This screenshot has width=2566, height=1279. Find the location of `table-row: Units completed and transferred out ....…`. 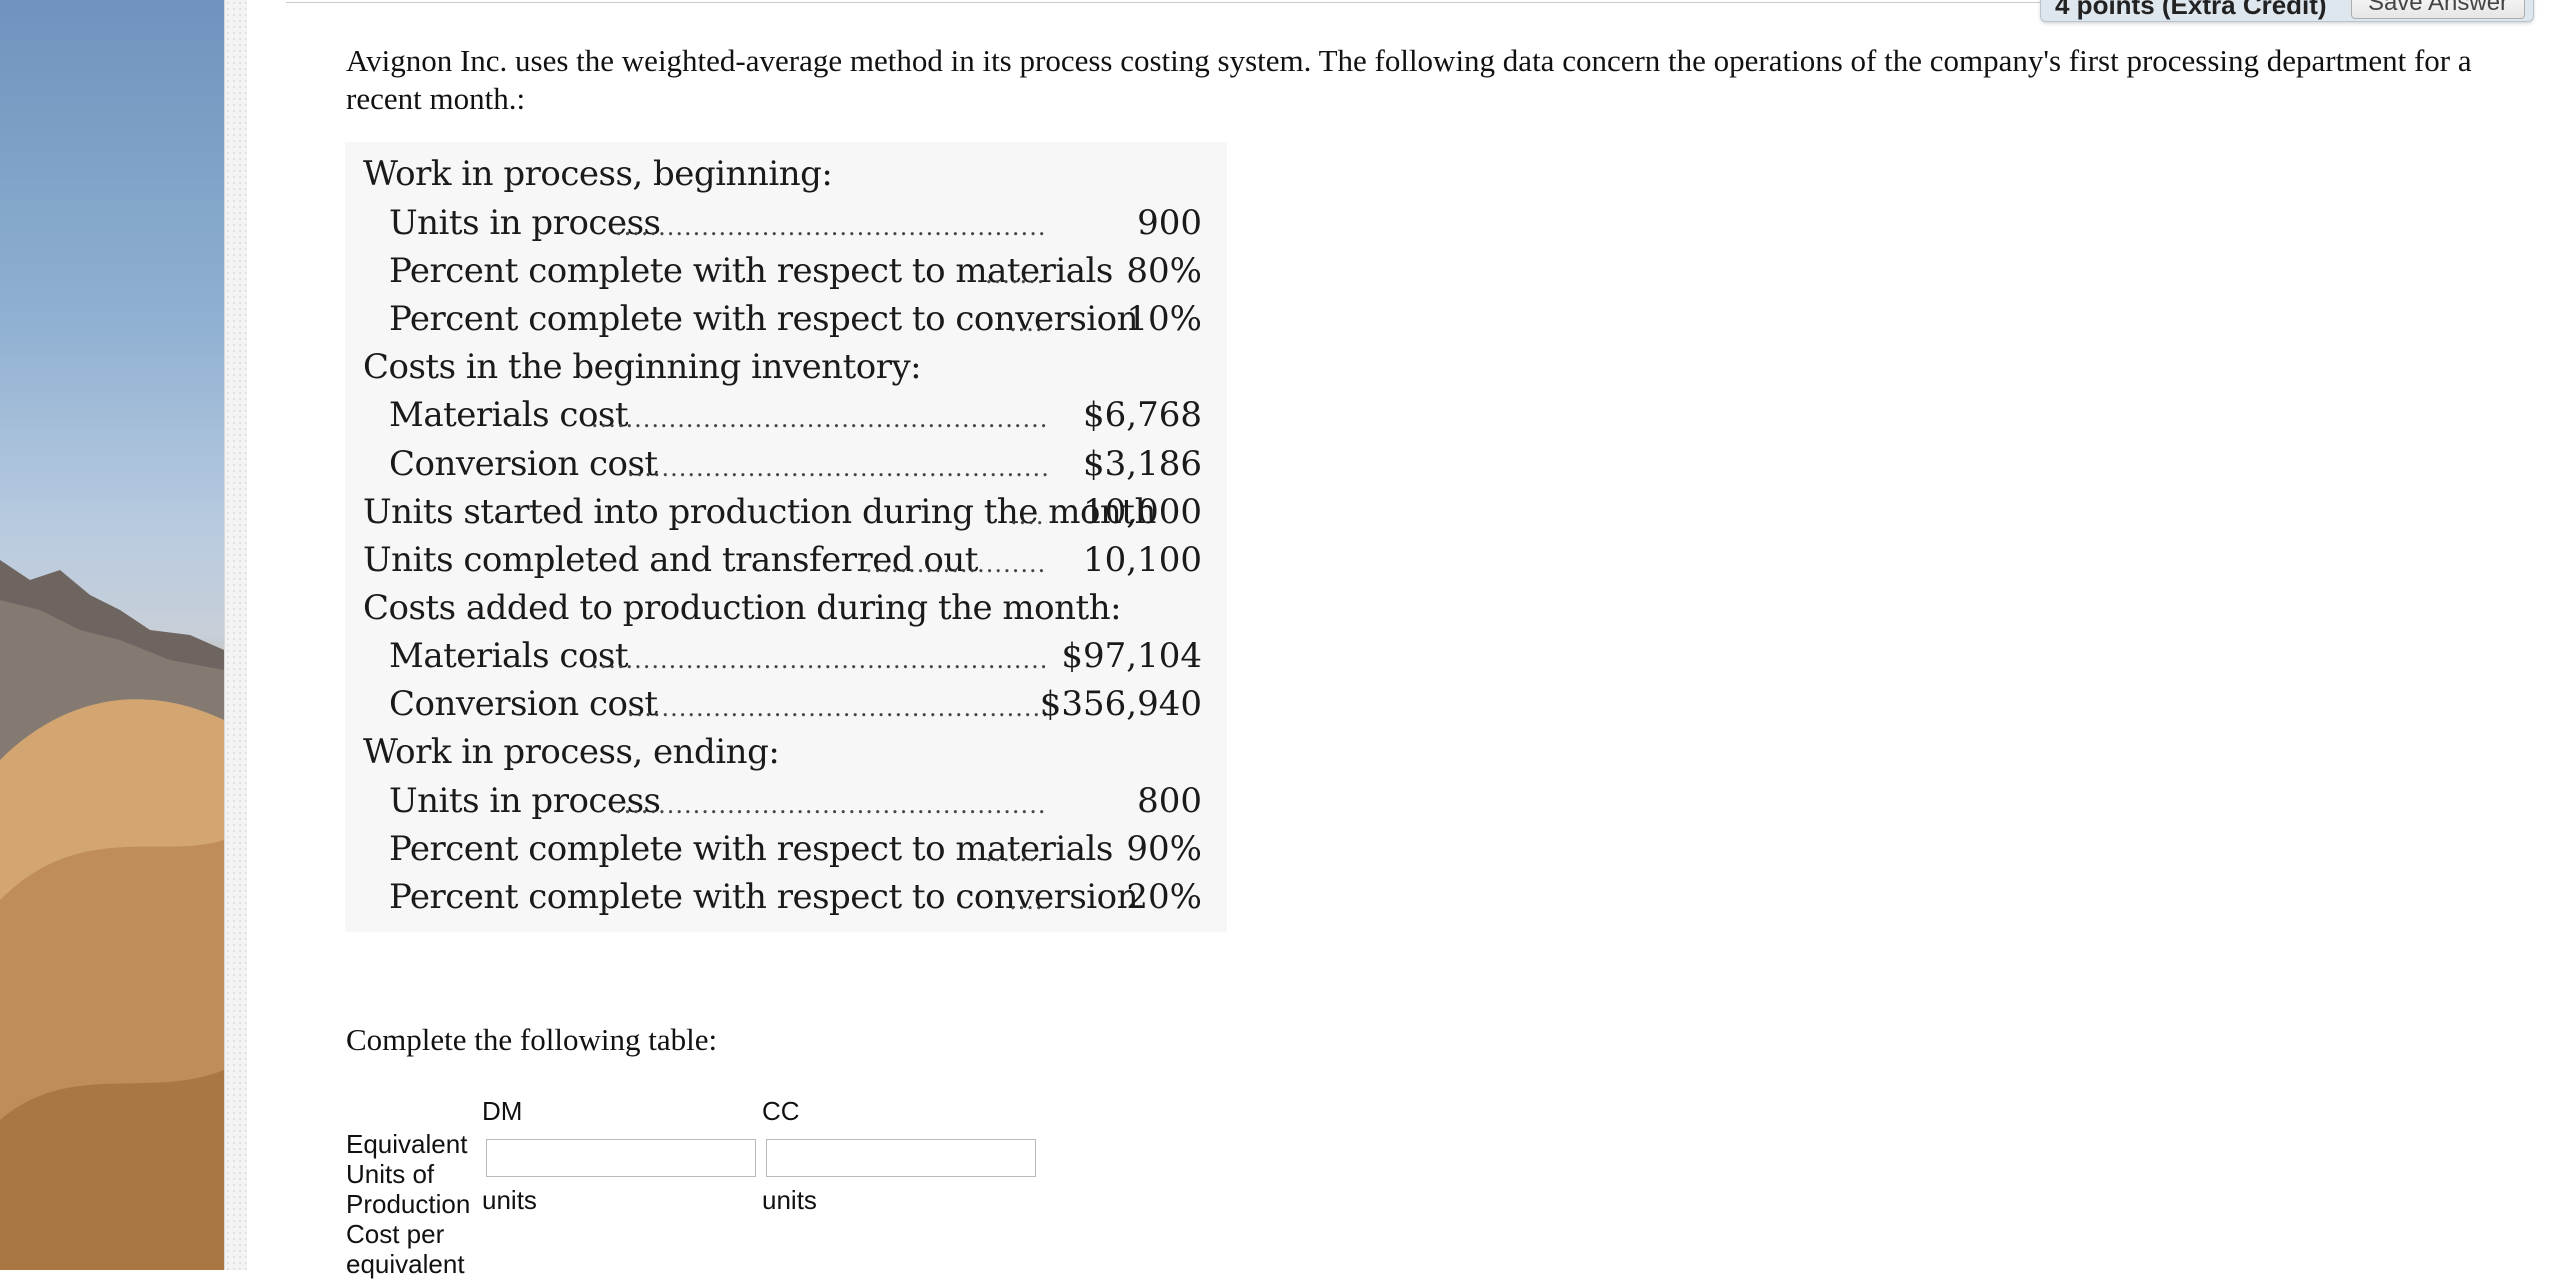

table-row: Units completed and transferred out ....… is located at coordinates (786, 564).